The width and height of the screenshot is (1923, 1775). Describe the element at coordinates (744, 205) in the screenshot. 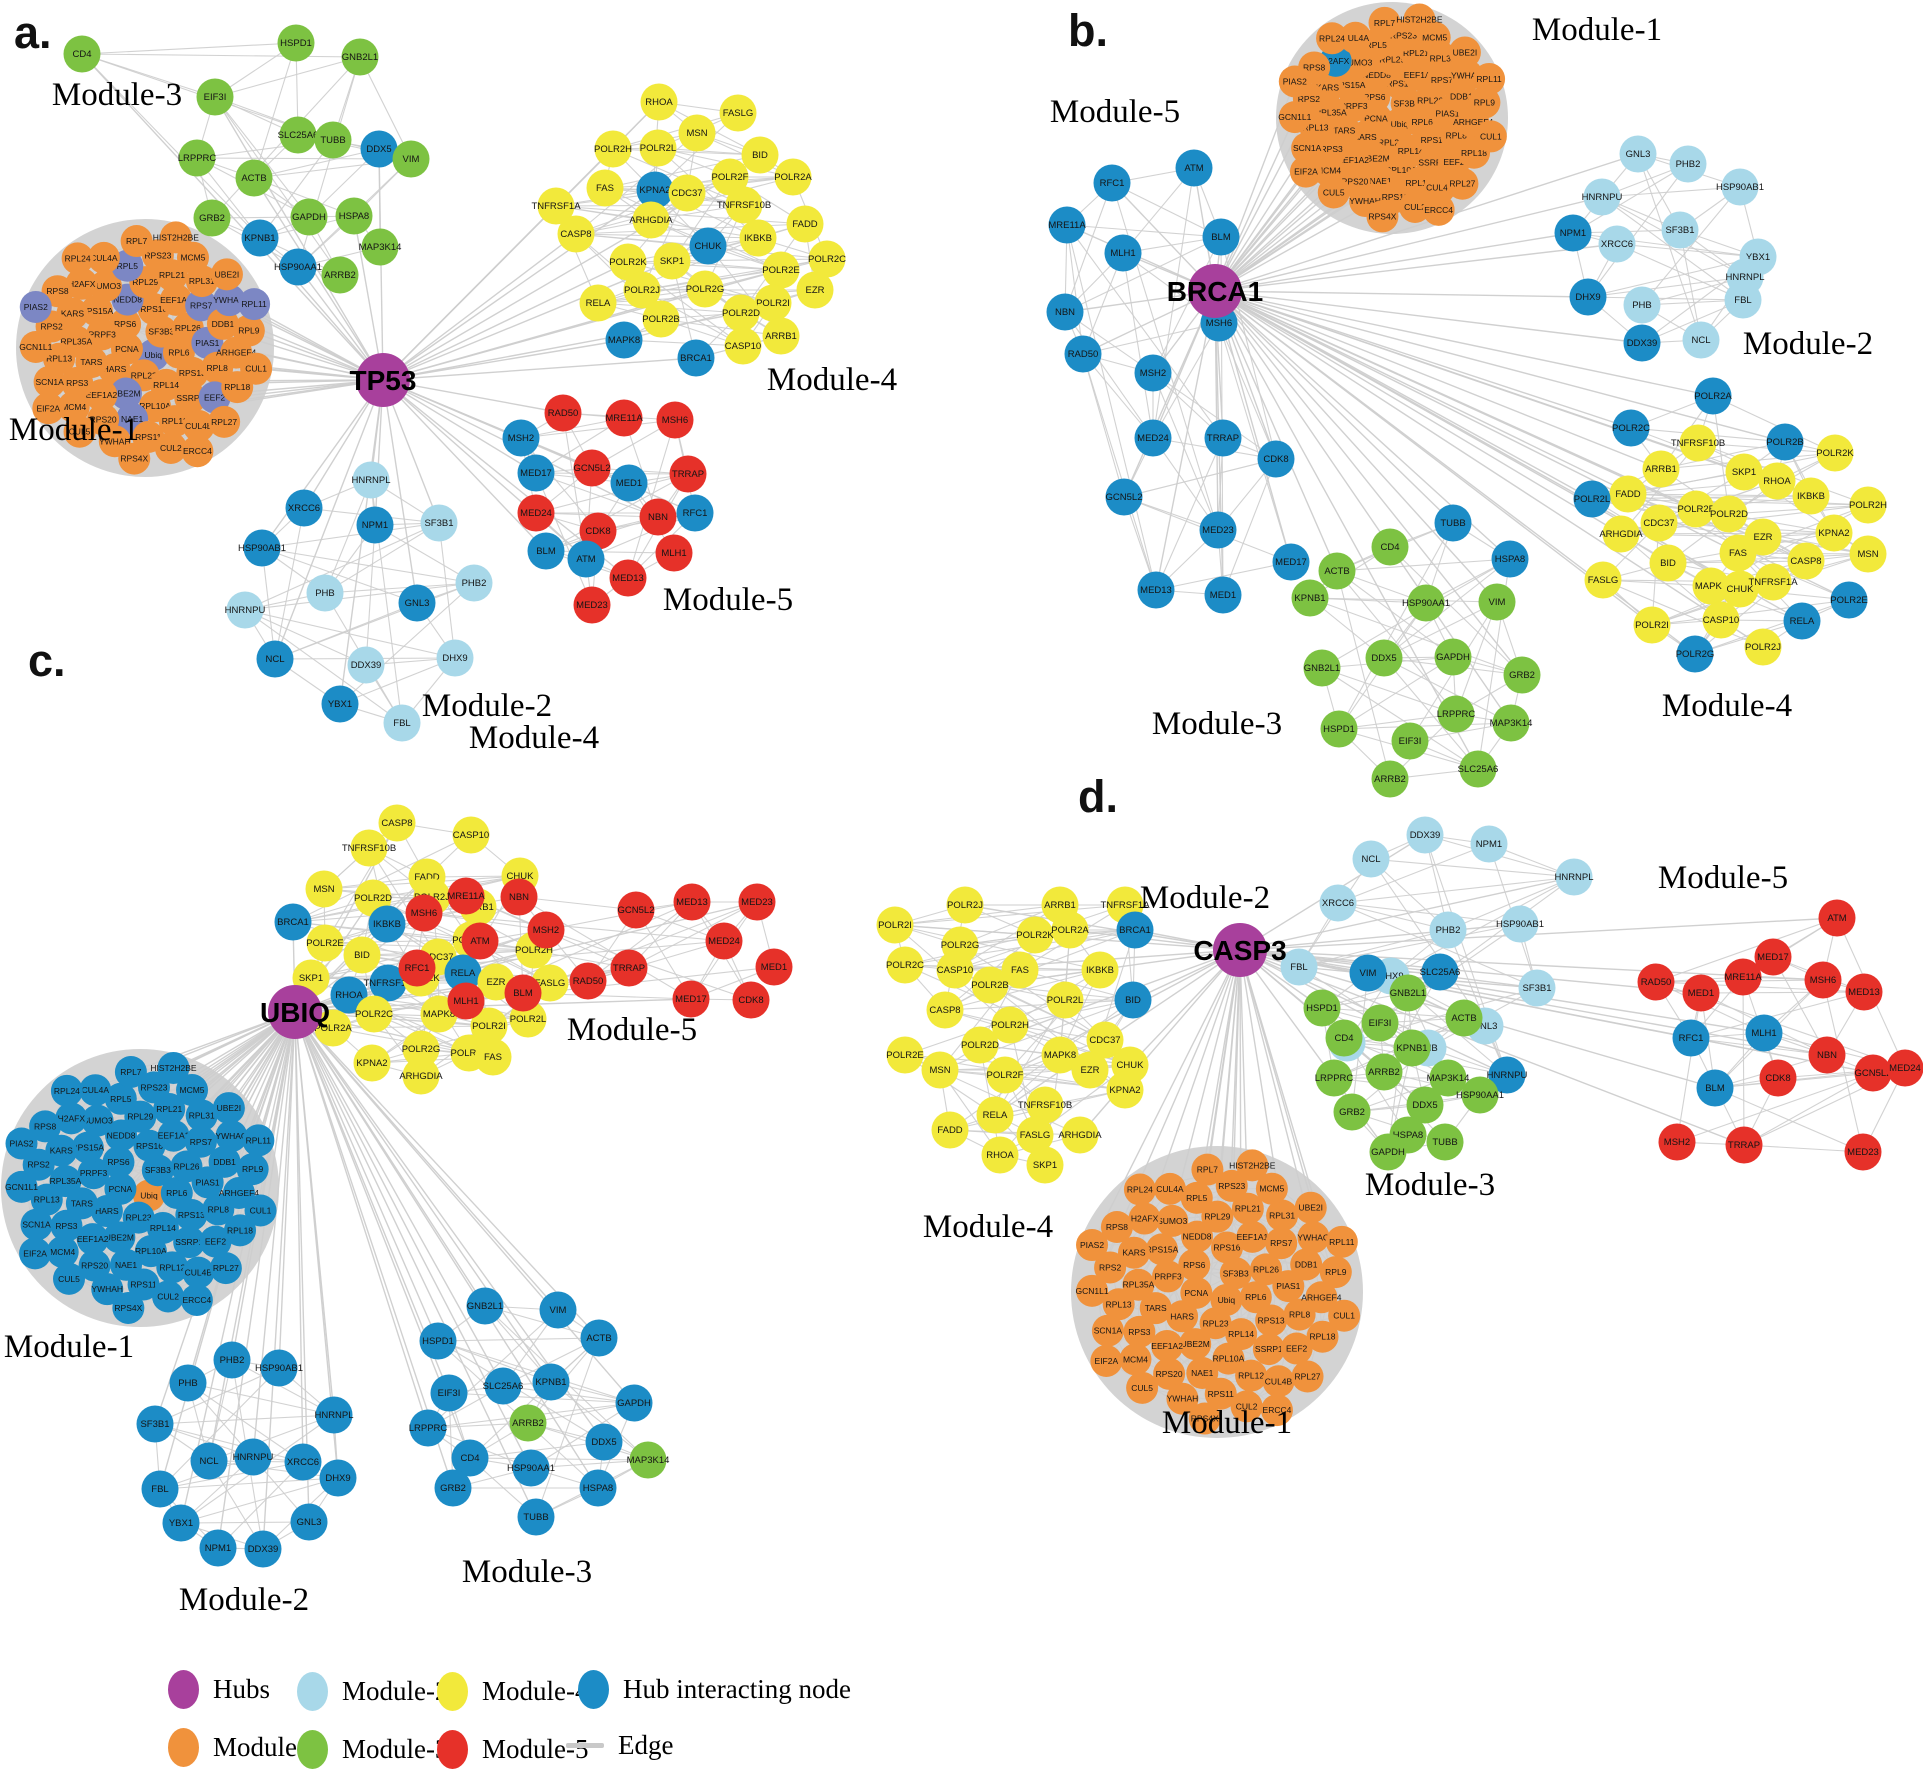

I see `node-TNFRSF10B: TNFRSF10B` at that location.